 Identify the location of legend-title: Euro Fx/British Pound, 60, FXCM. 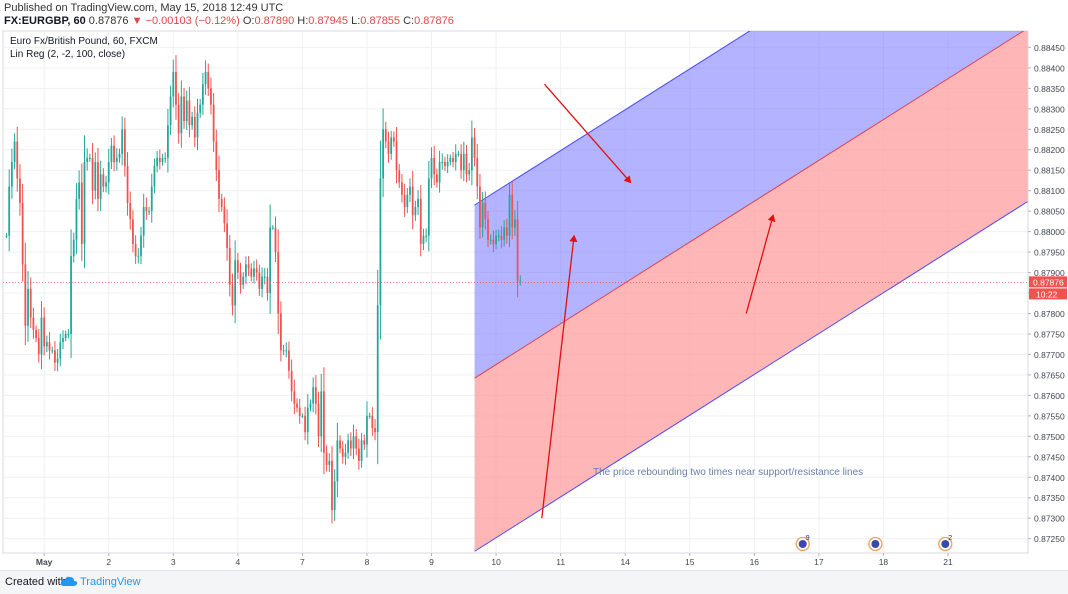
(84, 41).